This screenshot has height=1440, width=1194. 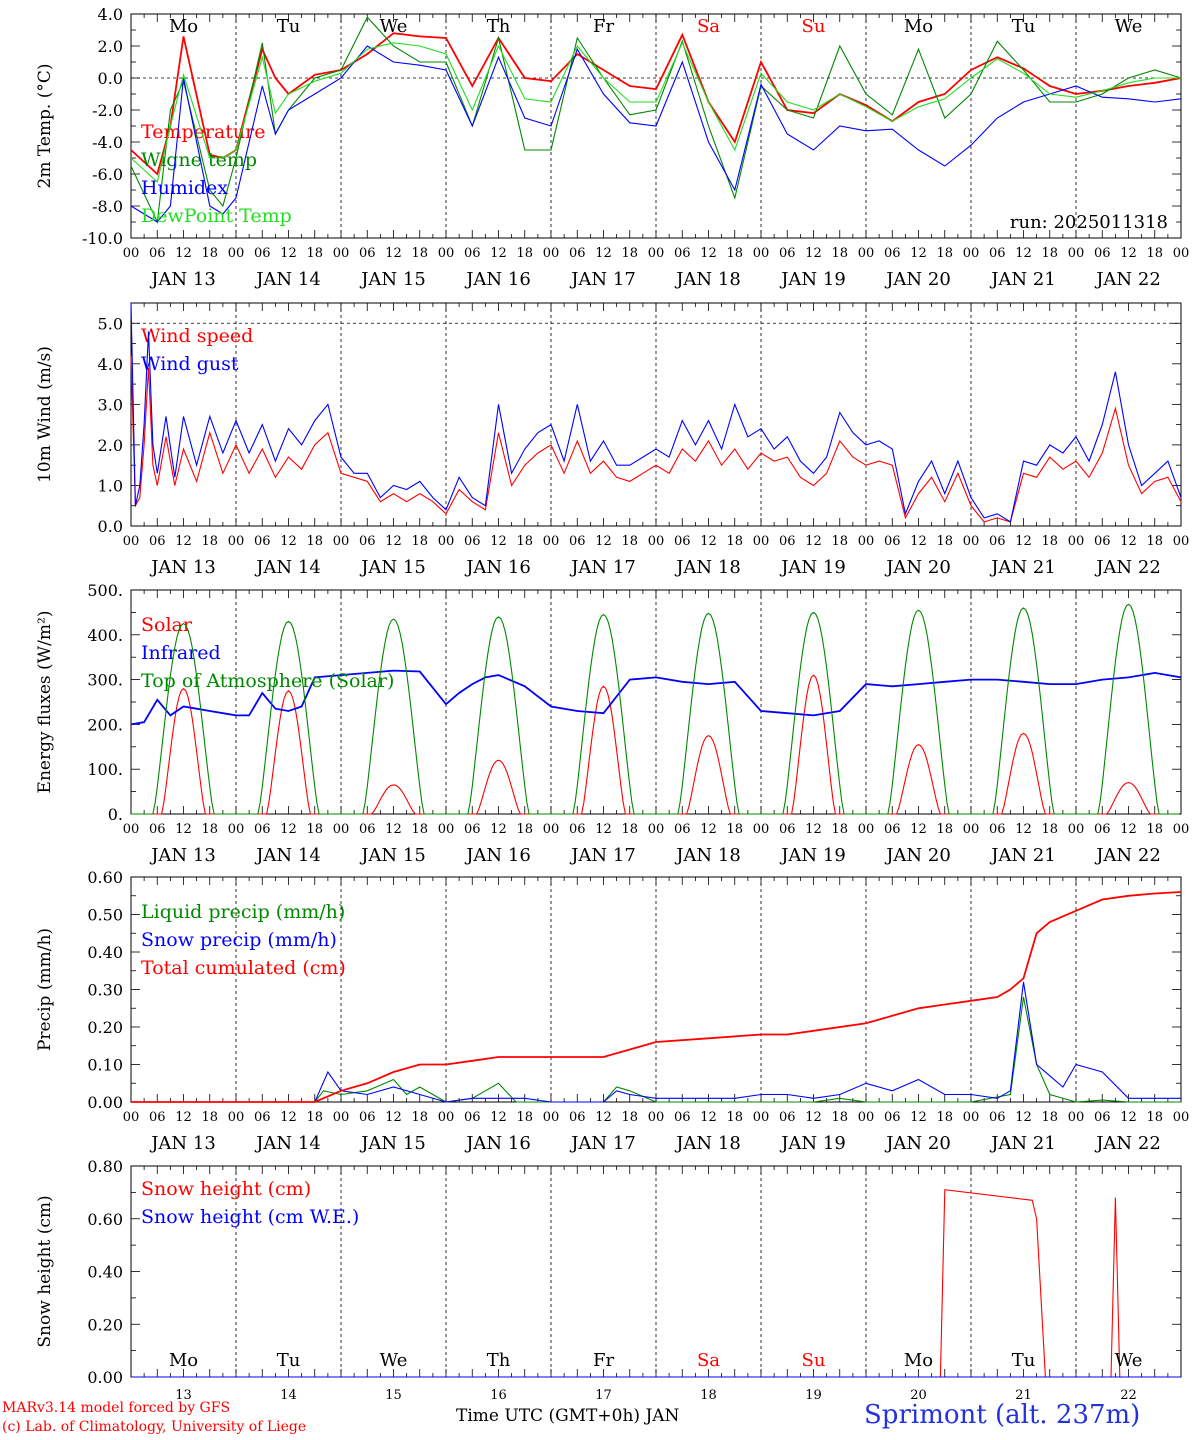 What do you see at coordinates (105, 724) in the screenshot?
I see `y-tick-label: 200.` at bounding box center [105, 724].